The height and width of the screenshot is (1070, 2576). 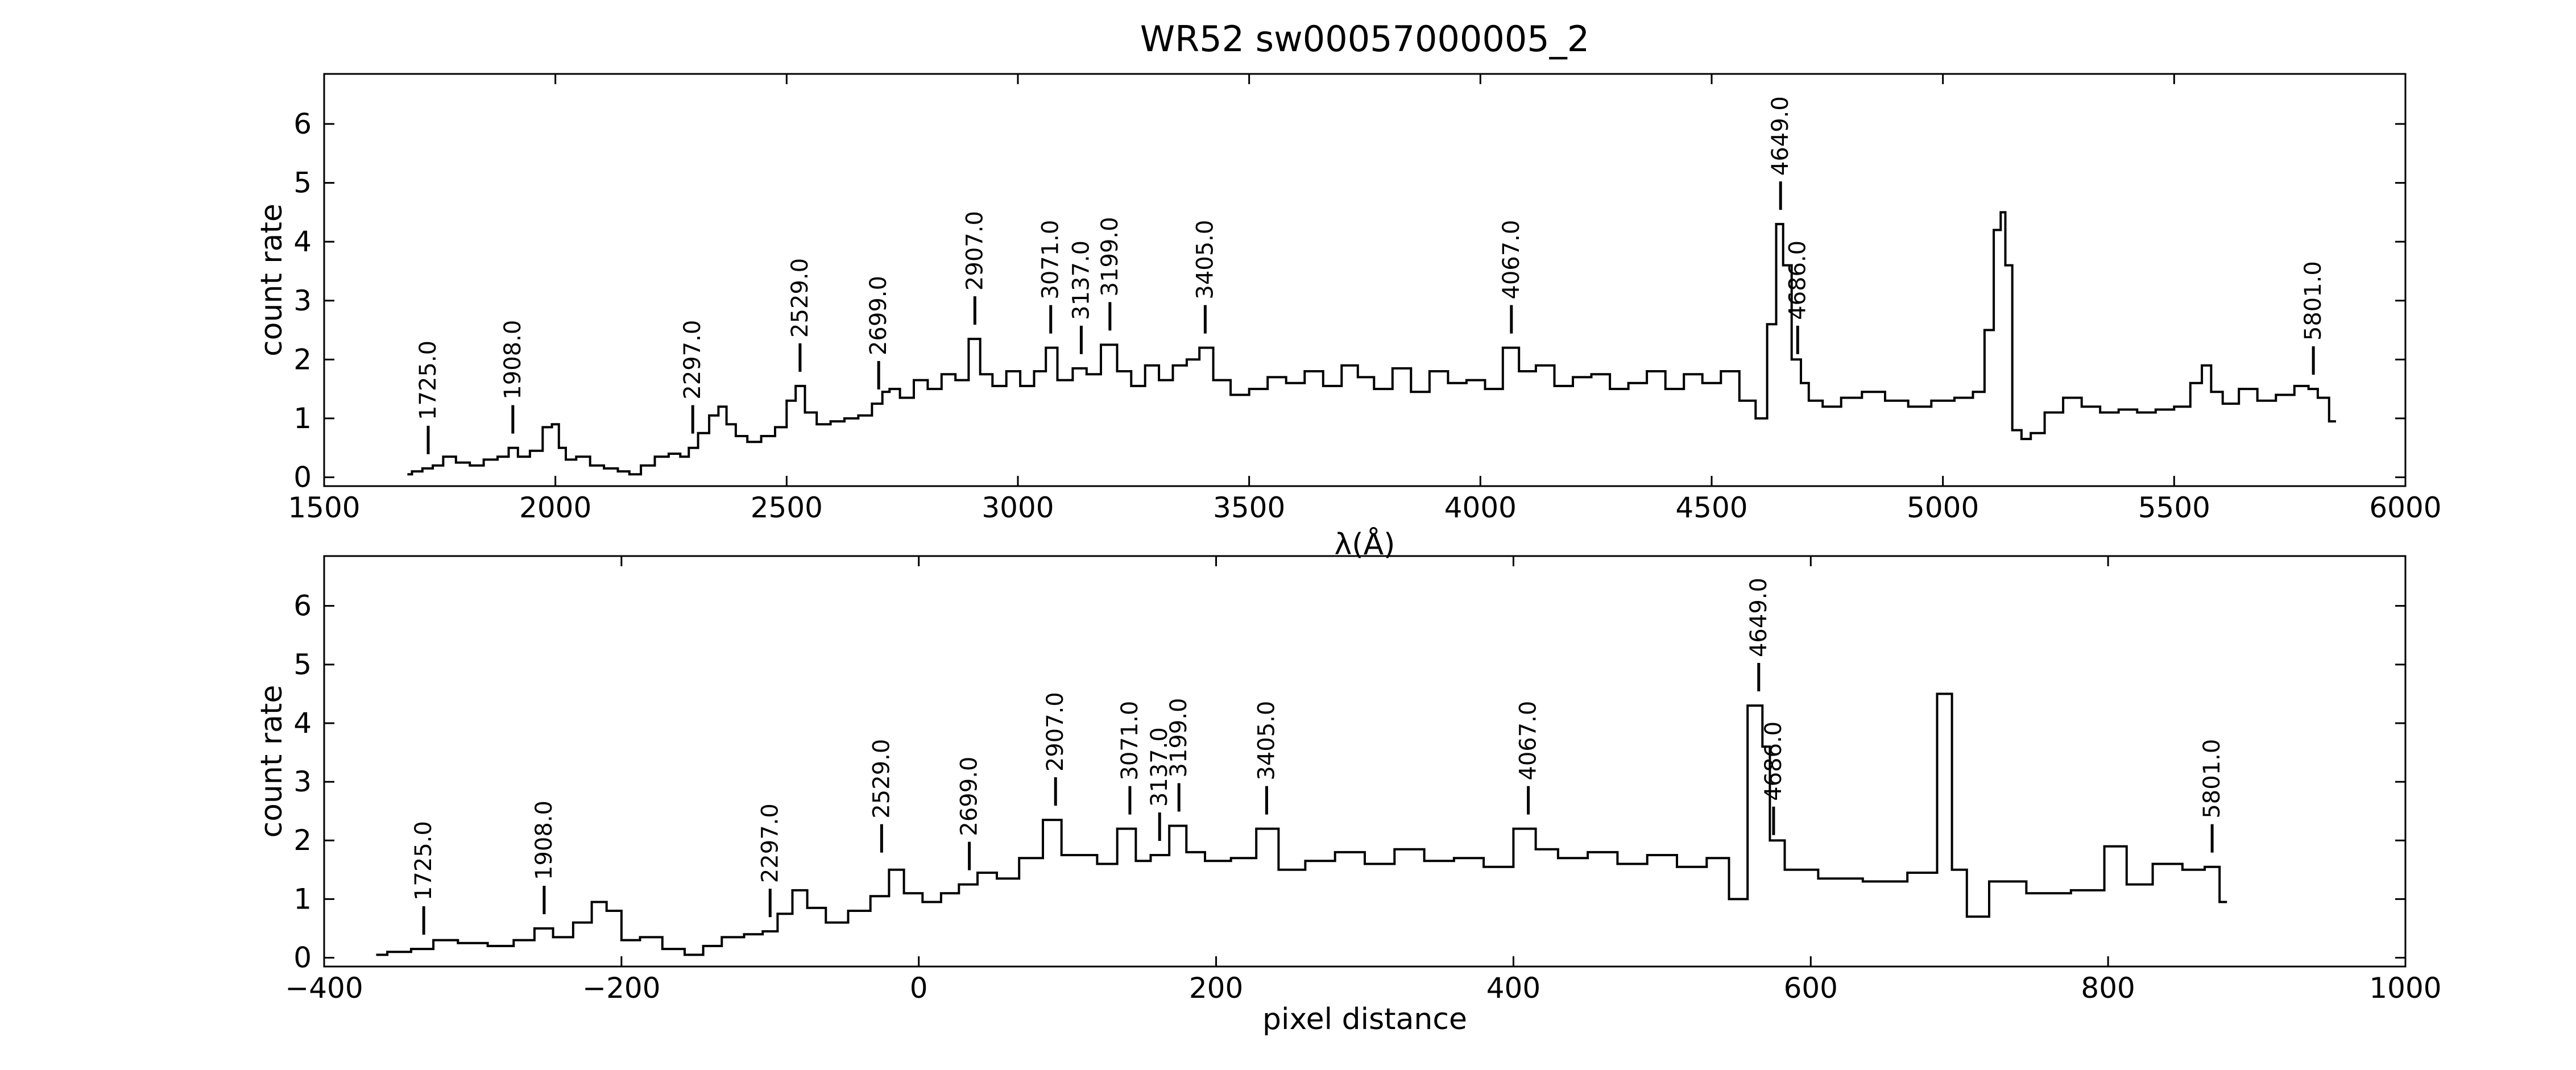 I want to click on x-axis-label: pixel distance, so click(x=1364, y=1019).